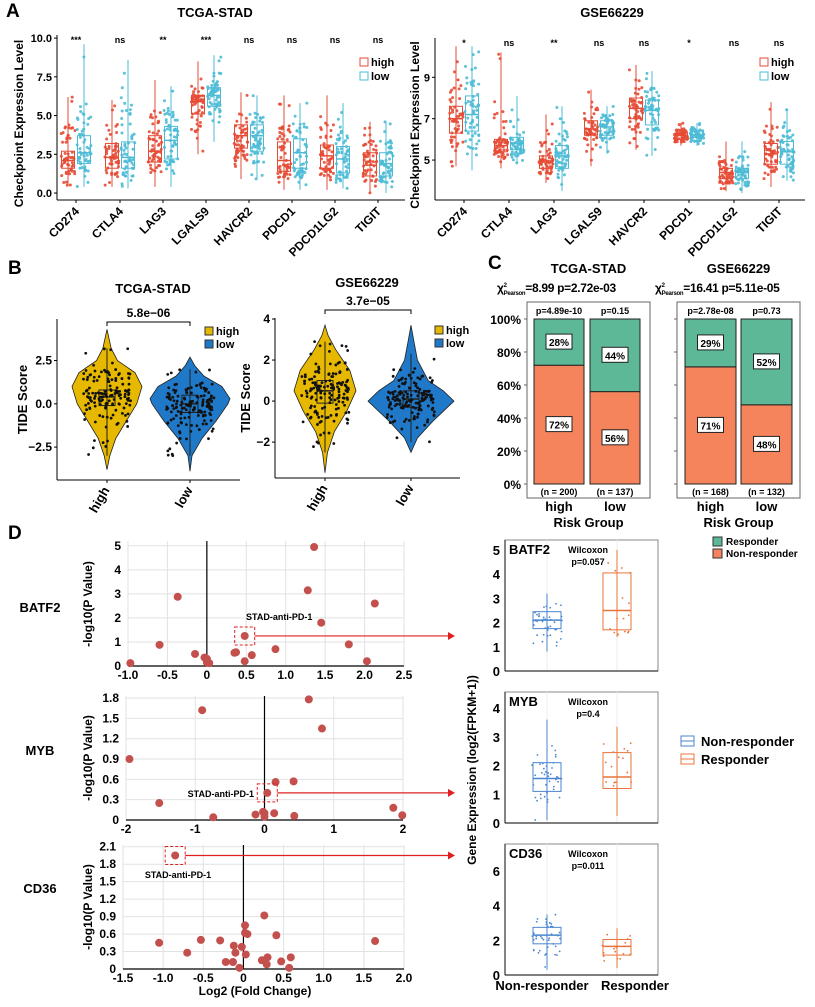  I want to click on y-axis-label: TIDE Score, so click(22, 399).